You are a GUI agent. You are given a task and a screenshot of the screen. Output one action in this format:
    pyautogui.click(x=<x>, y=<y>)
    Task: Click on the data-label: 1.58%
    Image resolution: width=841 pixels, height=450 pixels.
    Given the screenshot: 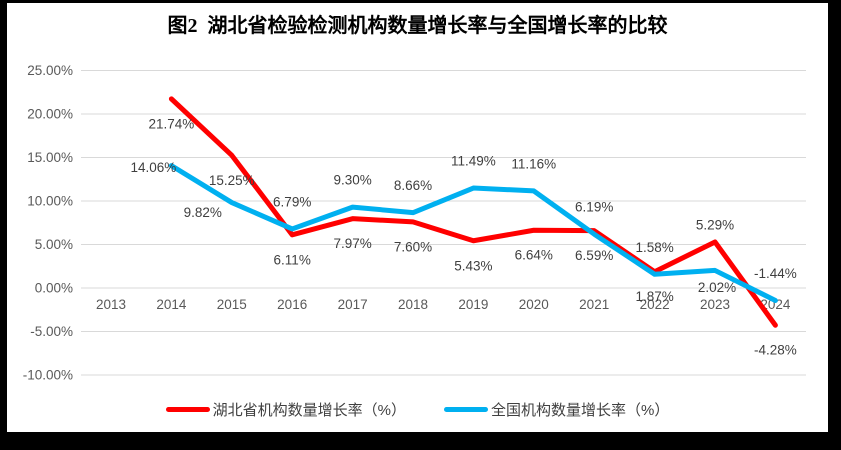 What is the action you would take?
    pyautogui.click(x=654, y=247)
    